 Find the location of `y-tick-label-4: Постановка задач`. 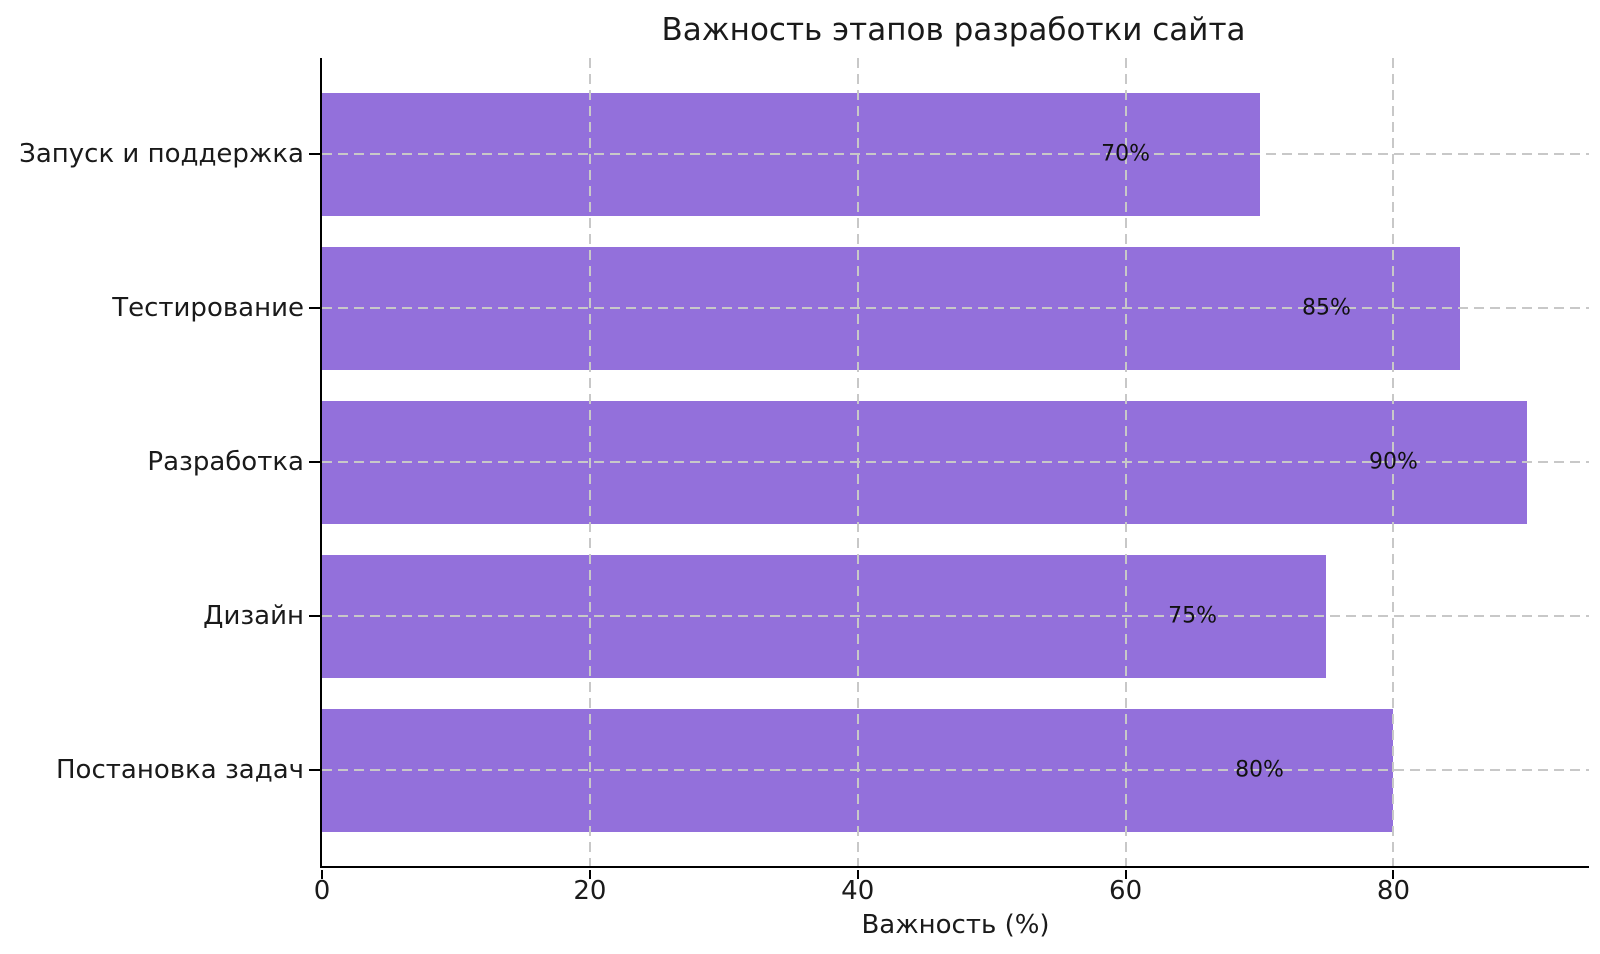

y-tick-label-4: Постановка задач is located at coordinates (180, 770).